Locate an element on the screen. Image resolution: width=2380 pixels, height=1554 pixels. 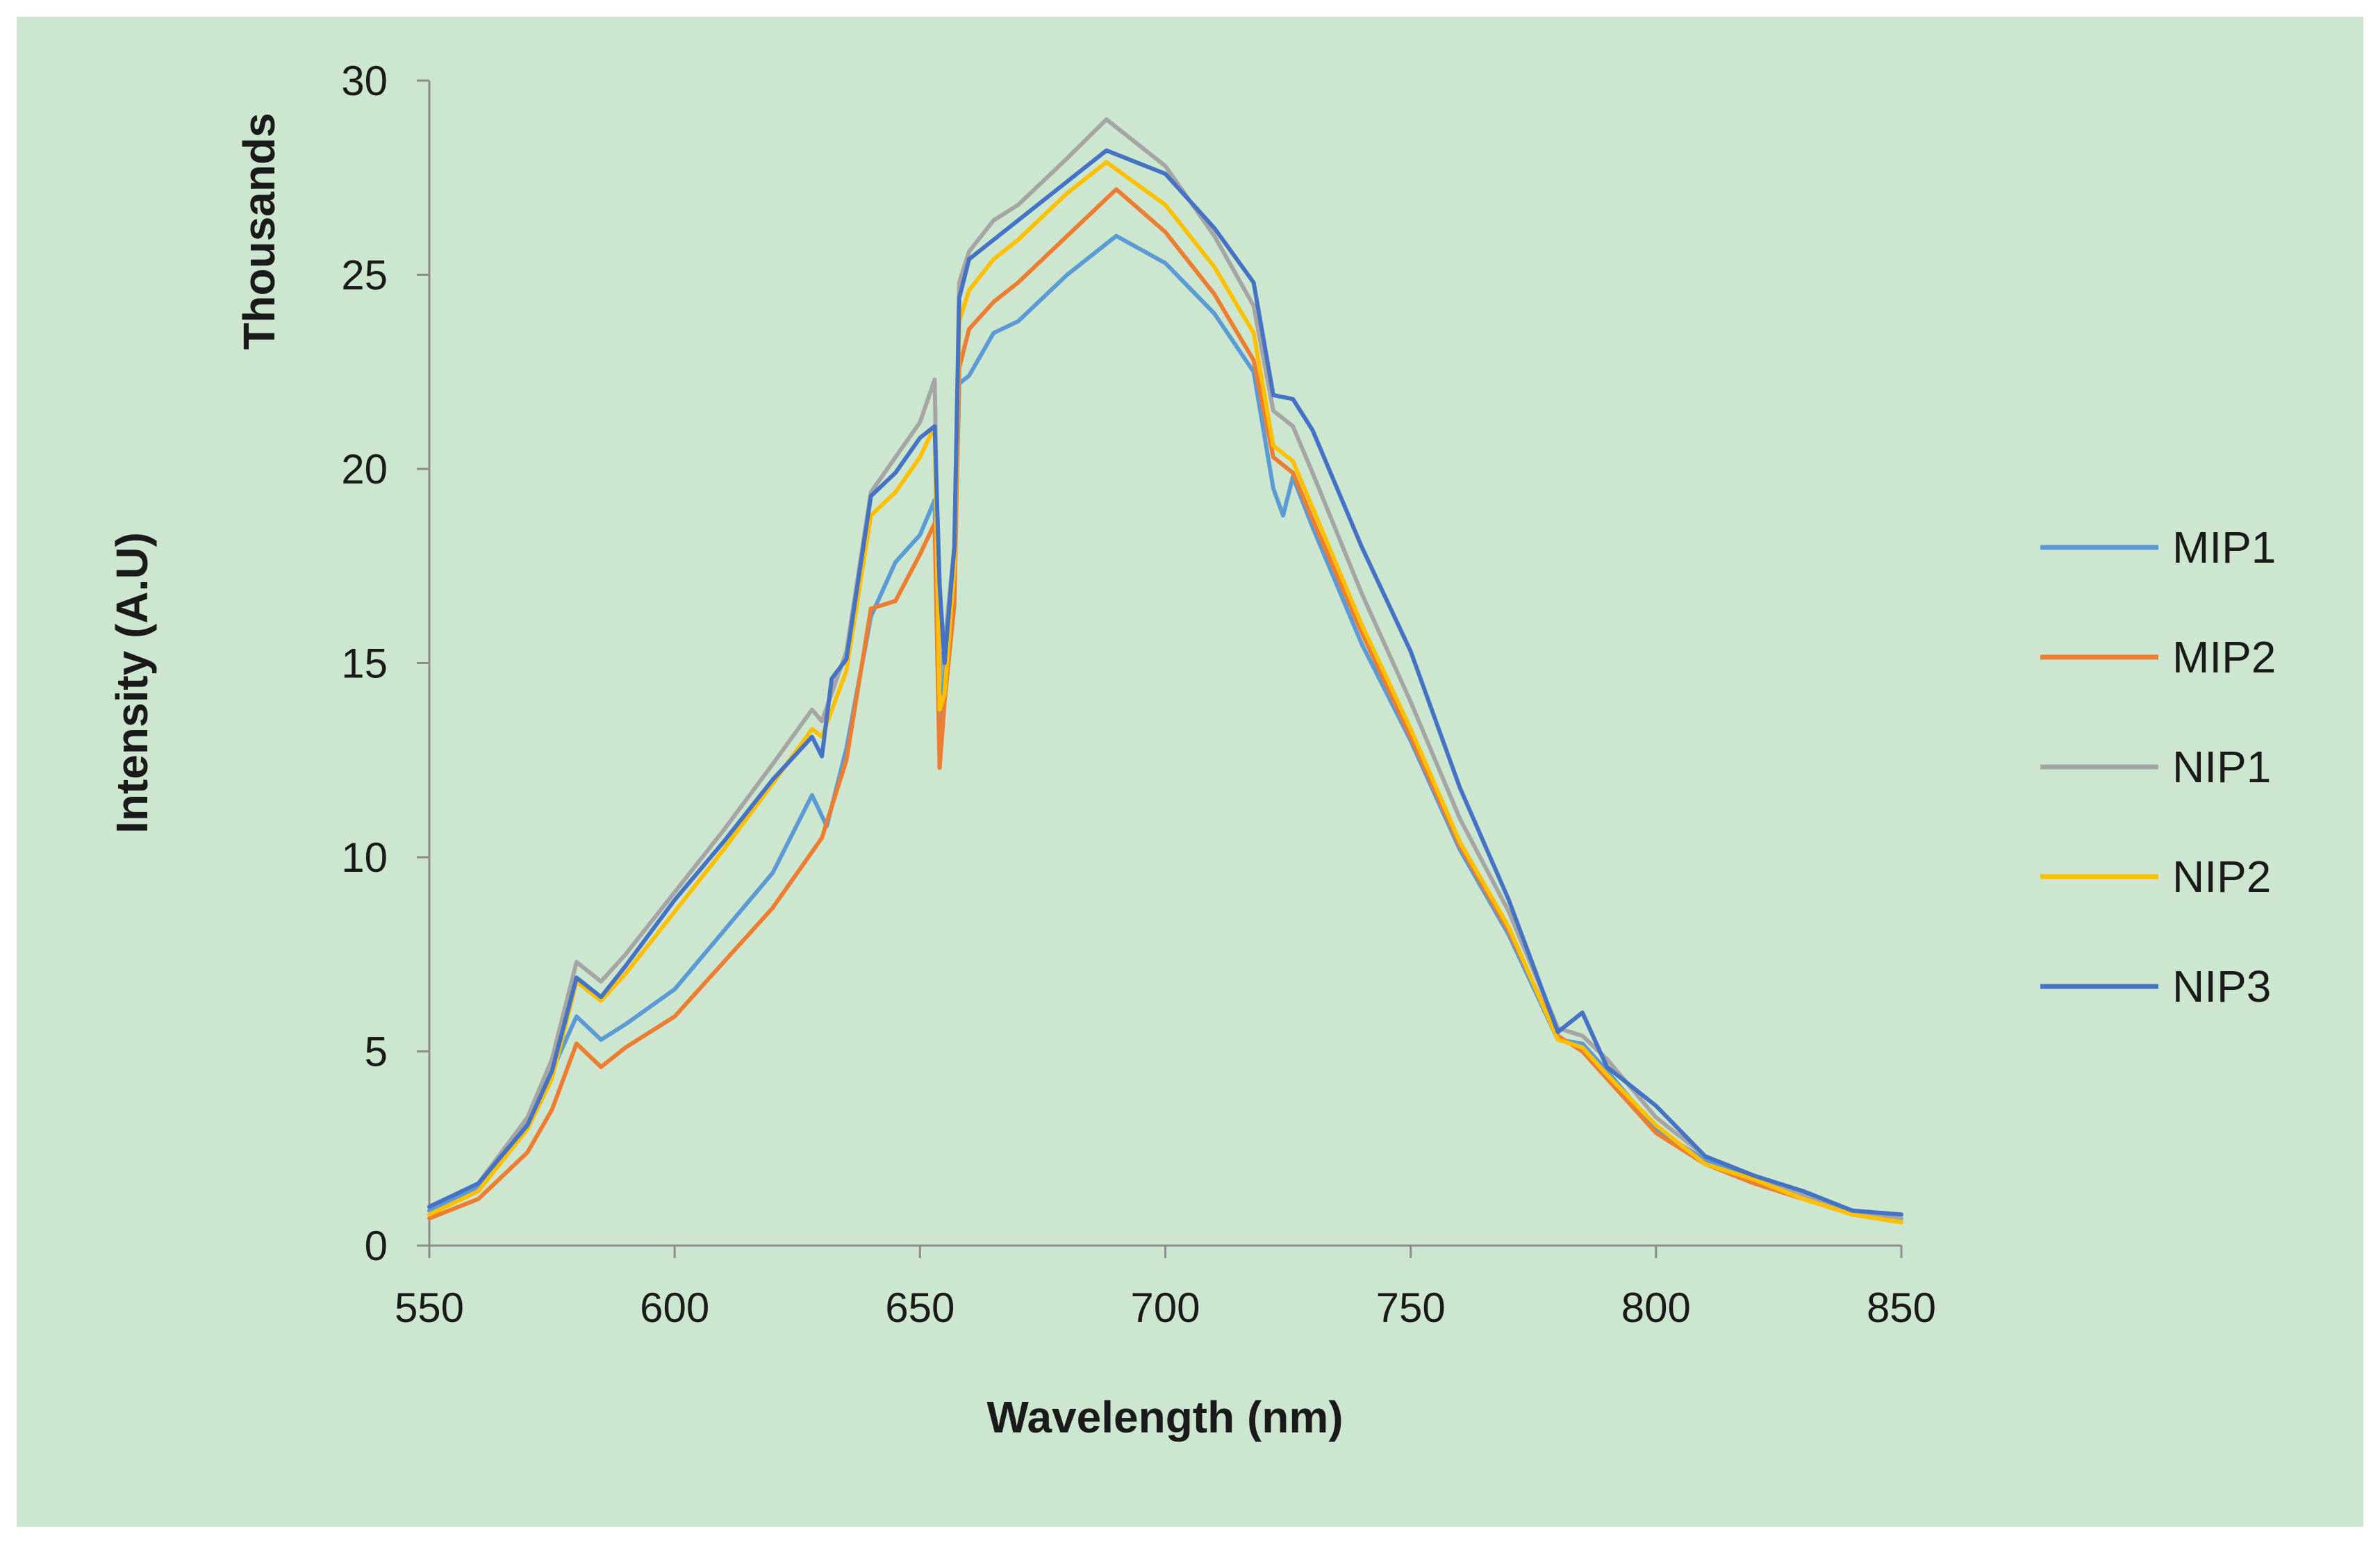
legend-label: MIP1 is located at coordinates (2224, 547).